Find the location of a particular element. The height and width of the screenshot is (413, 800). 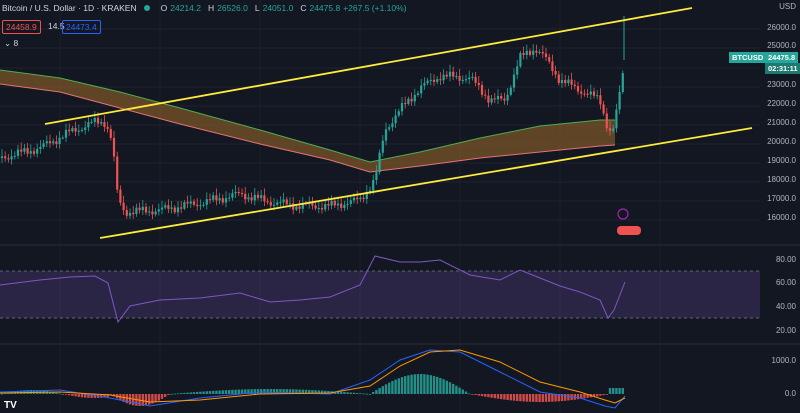

indicators-toggle: ⌄ 8 is located at coordinates (11, 43).